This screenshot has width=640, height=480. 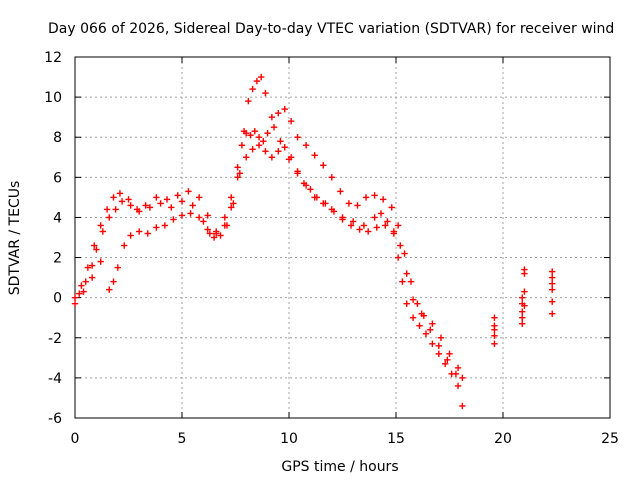 I want to click on x-axis-label: GPS time / hours, so click(x=339, y=467).